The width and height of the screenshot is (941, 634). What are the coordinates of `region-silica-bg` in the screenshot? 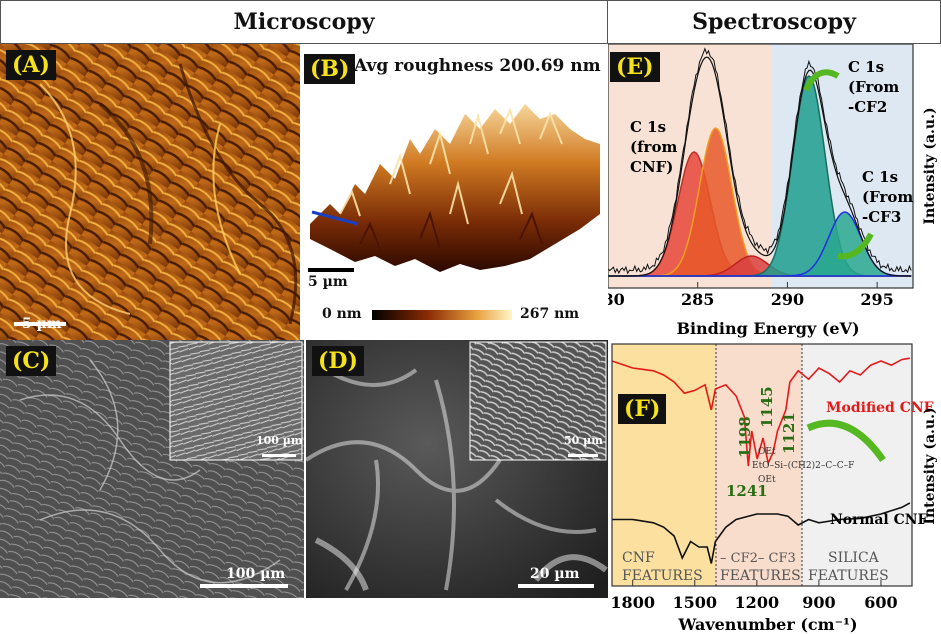 It's located at (857, 465).